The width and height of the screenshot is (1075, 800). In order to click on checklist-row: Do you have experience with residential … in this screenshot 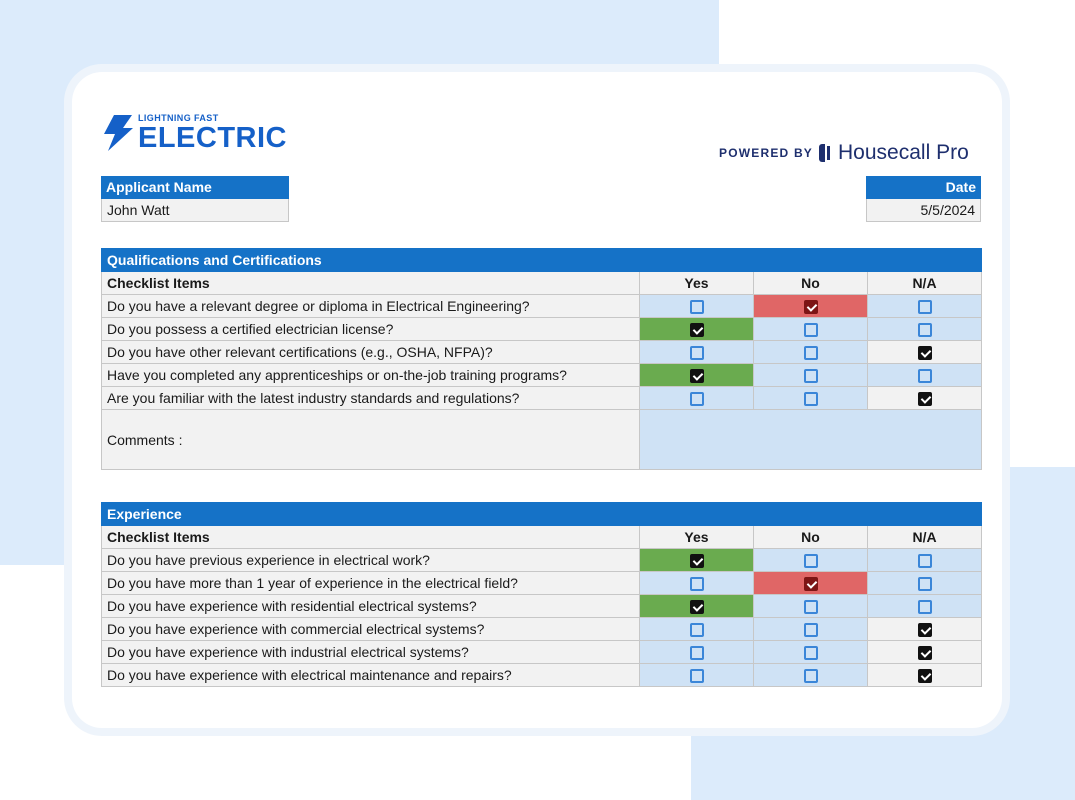, I will do `click(542, 606)`.